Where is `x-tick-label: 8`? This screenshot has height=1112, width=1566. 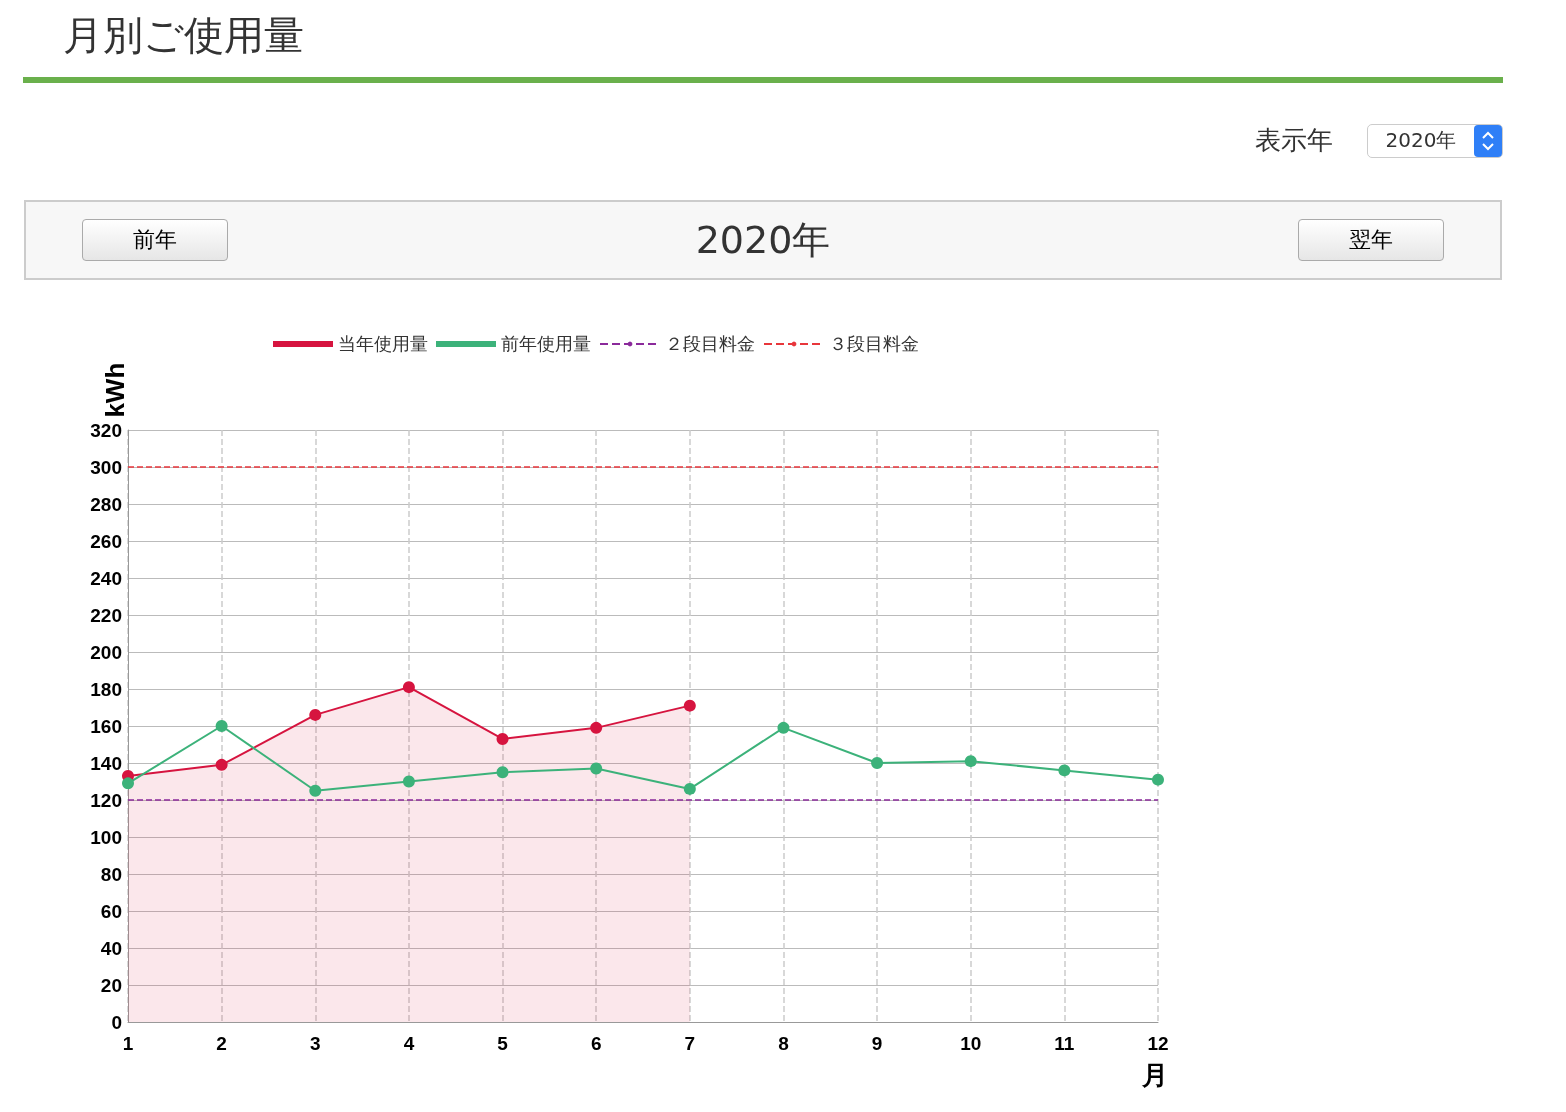 x-tick-label: 8 is located at coordinates (783, 1043).